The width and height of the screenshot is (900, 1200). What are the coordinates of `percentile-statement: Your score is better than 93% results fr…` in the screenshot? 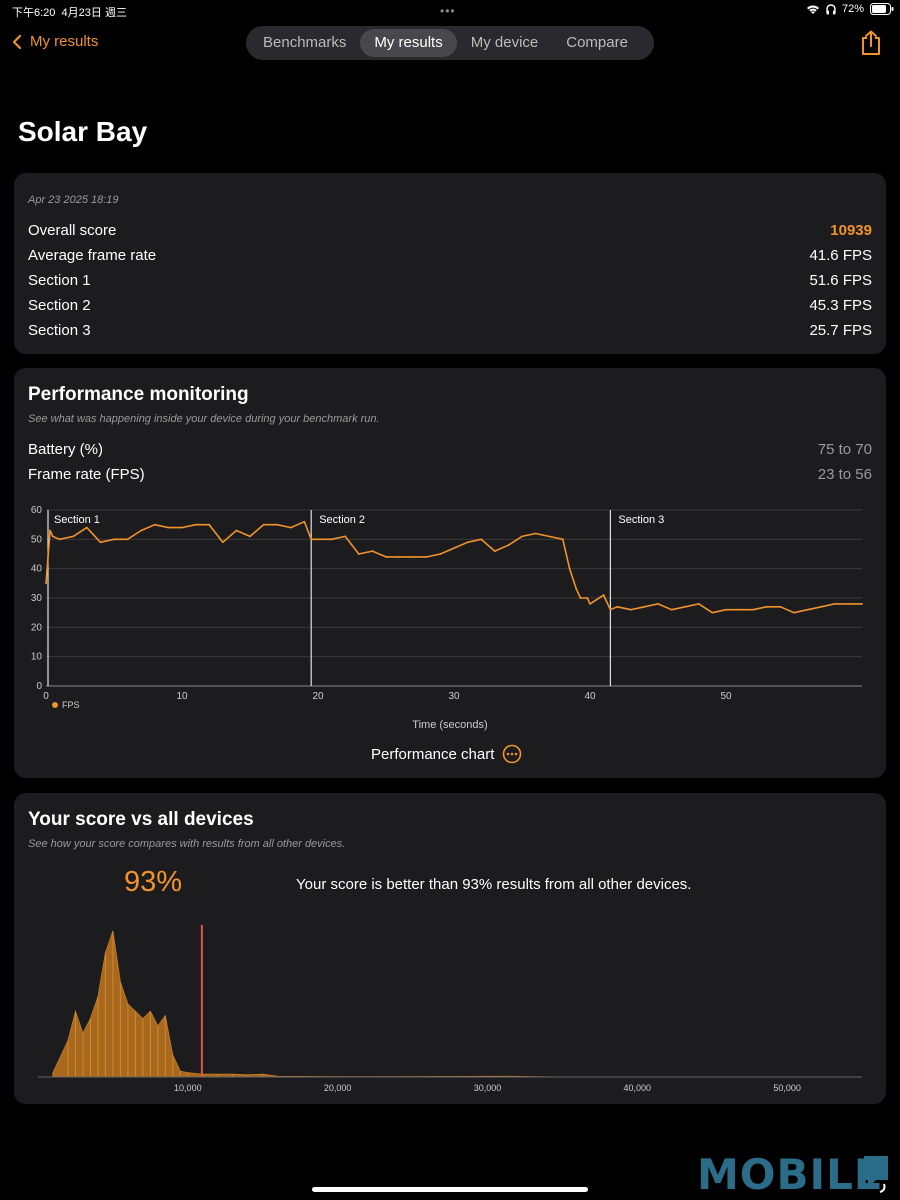 It's located at (494, 884).